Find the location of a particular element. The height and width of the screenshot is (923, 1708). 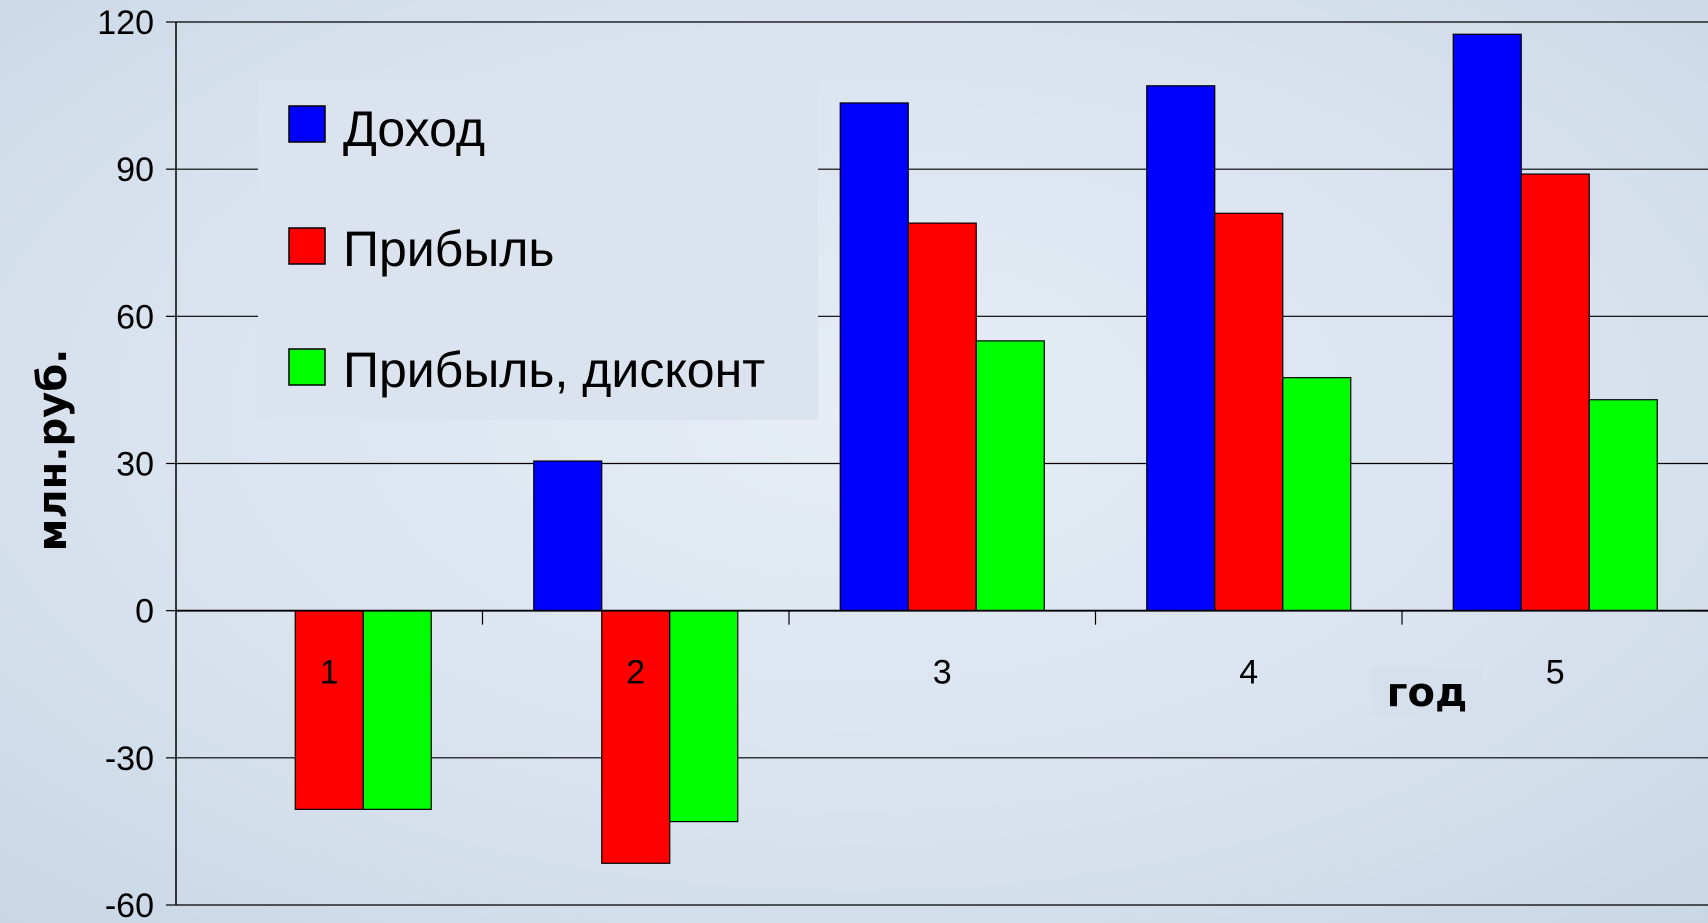

x-tick-label: 4 is located at coordinates (1248, 673).